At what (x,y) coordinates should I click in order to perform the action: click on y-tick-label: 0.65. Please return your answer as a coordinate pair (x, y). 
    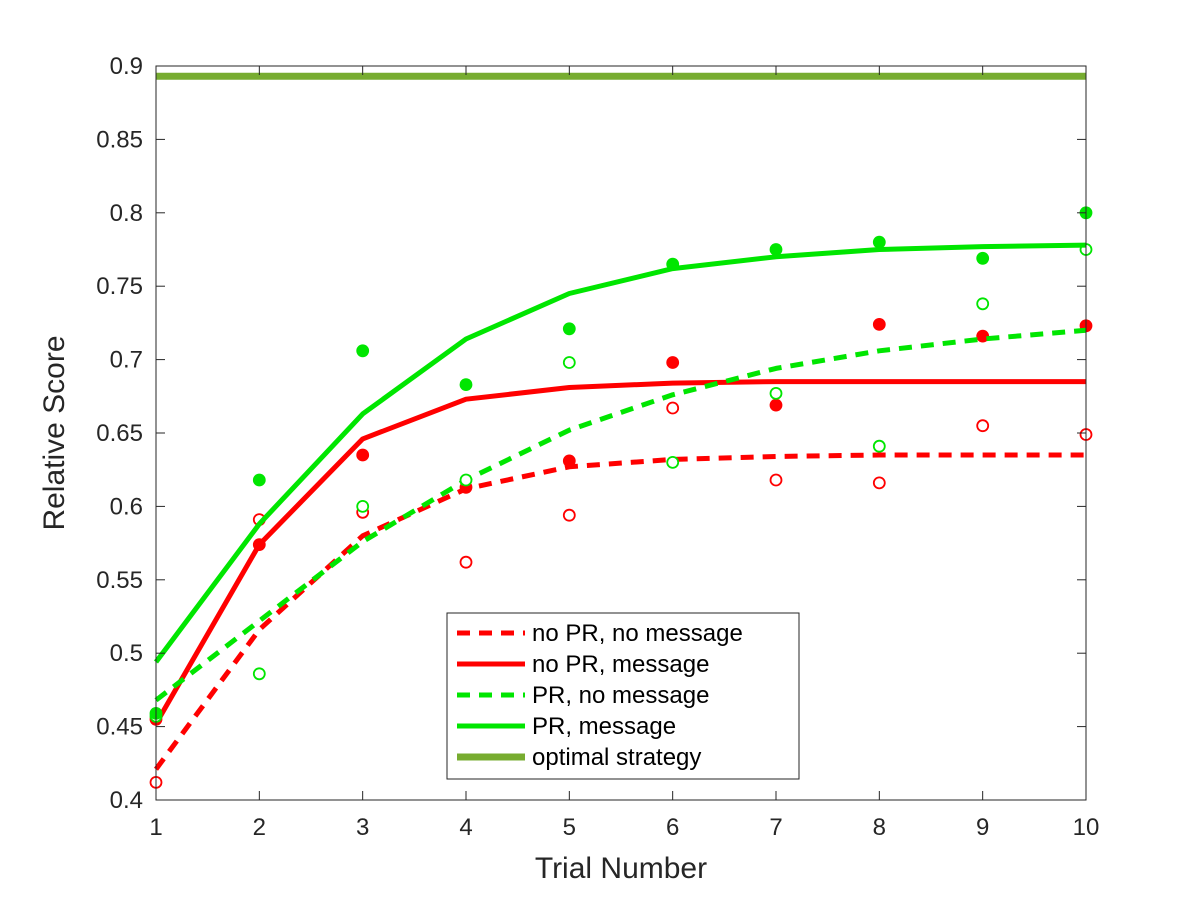
    Looking at the image, I should click on (119, 433).